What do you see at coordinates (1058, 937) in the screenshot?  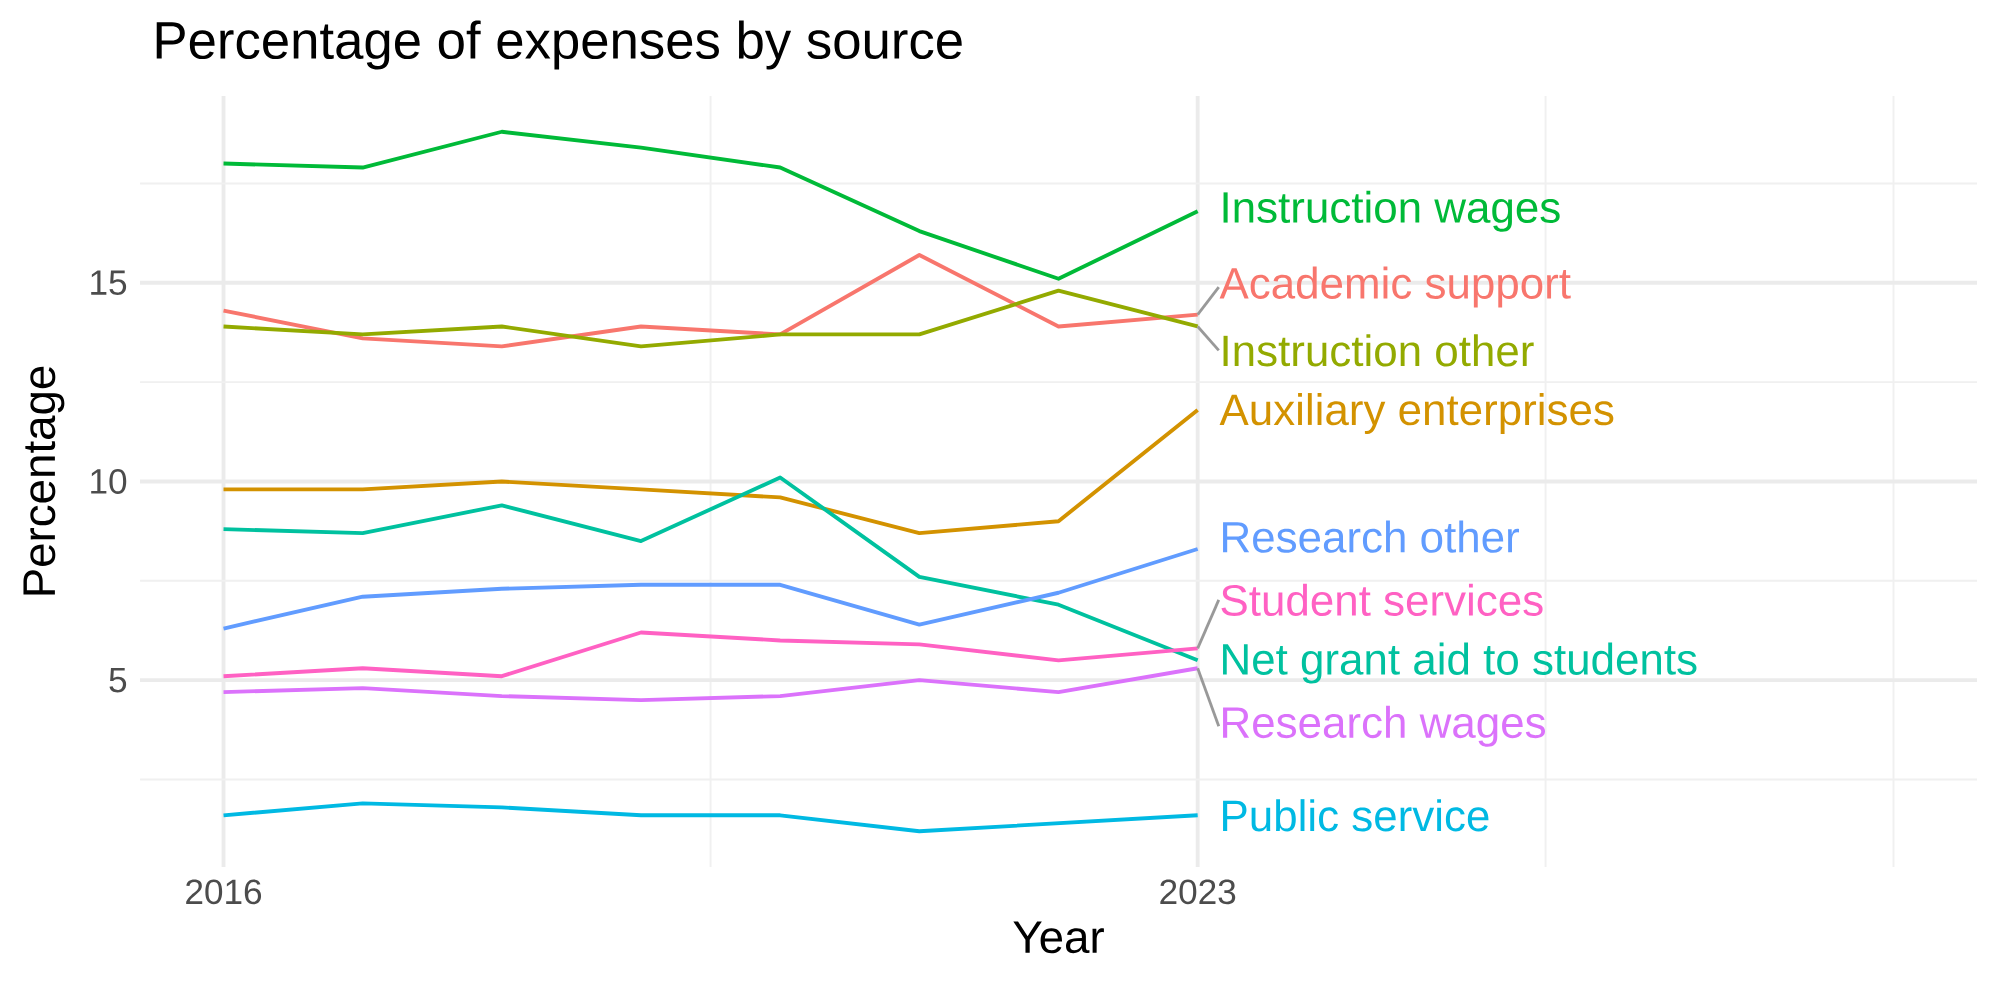 I see `x-axis-title: Year` at bounding box center [1058, 937].